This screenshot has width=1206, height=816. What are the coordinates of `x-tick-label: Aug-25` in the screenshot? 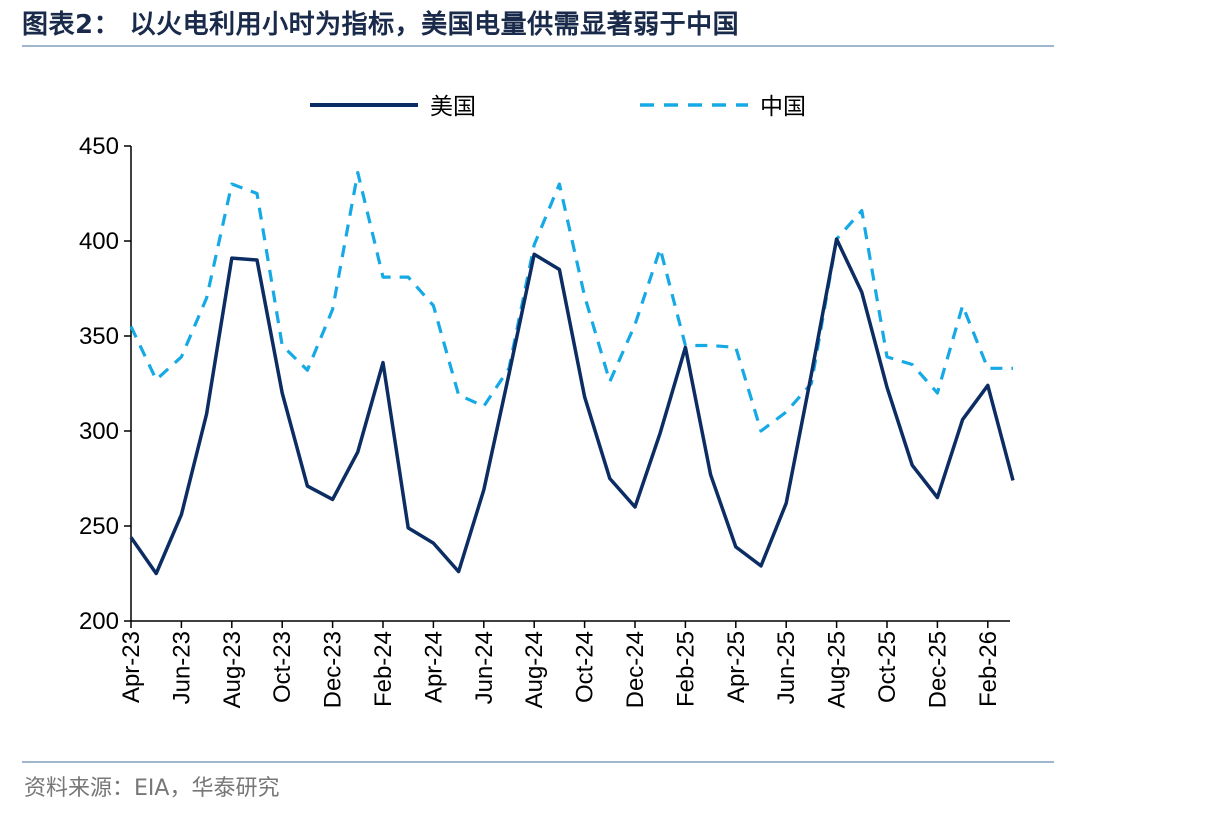 It's located at (837, 669).